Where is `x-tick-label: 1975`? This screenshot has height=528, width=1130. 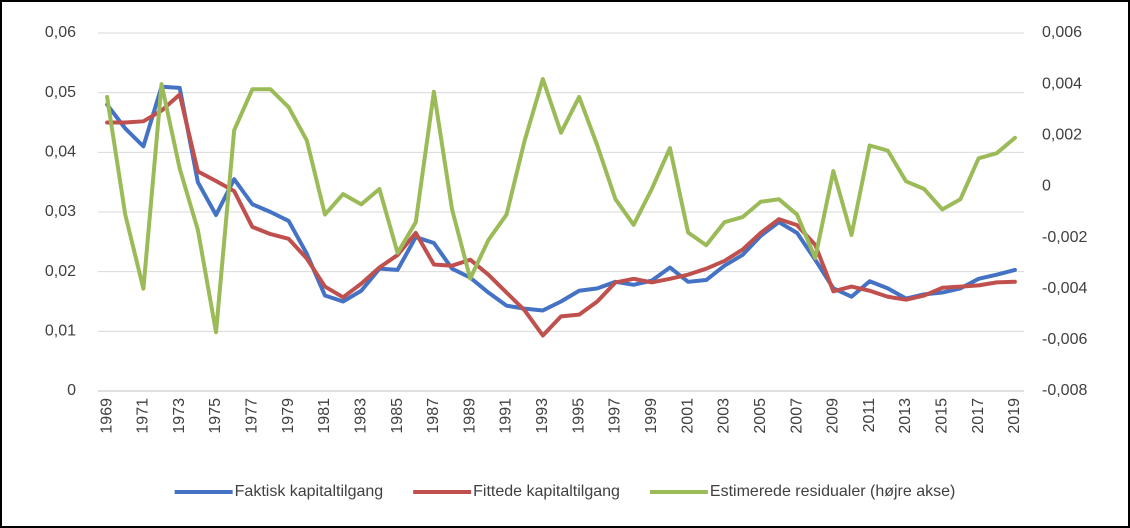
x-tick-label: 1975 is located at coordinates (215, 416).